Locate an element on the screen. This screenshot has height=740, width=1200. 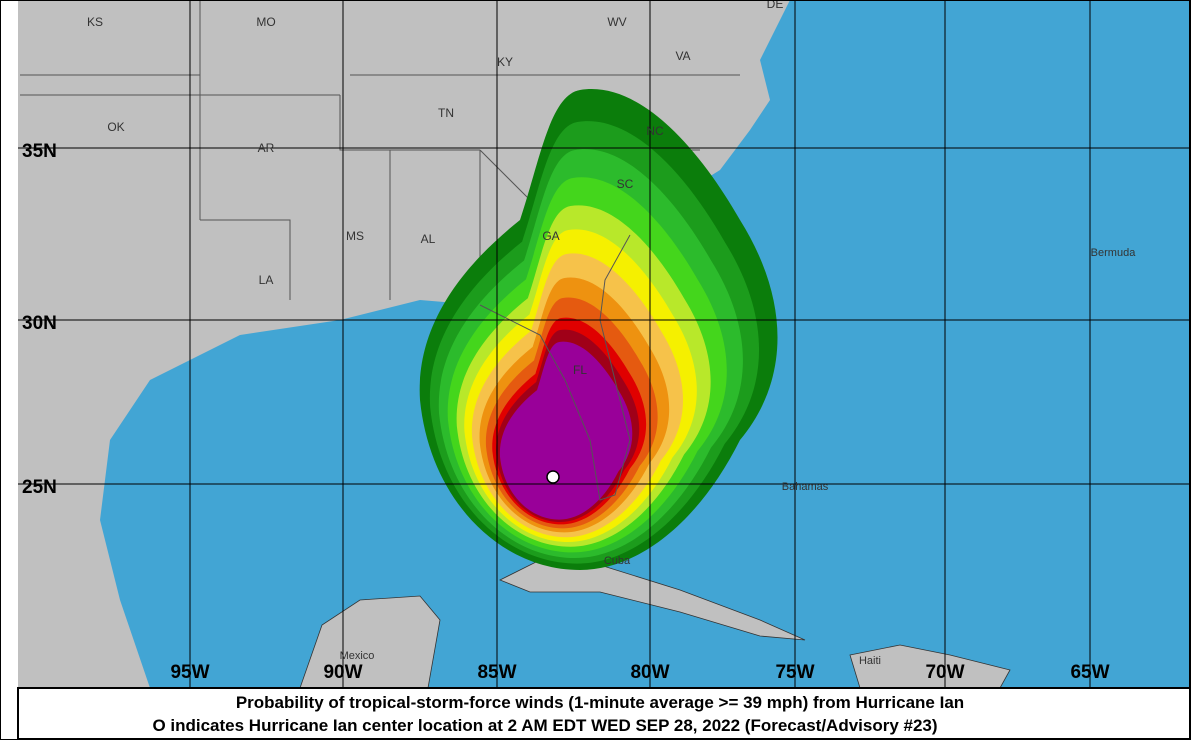
state-label: SC is located at coordinates (625, 184).